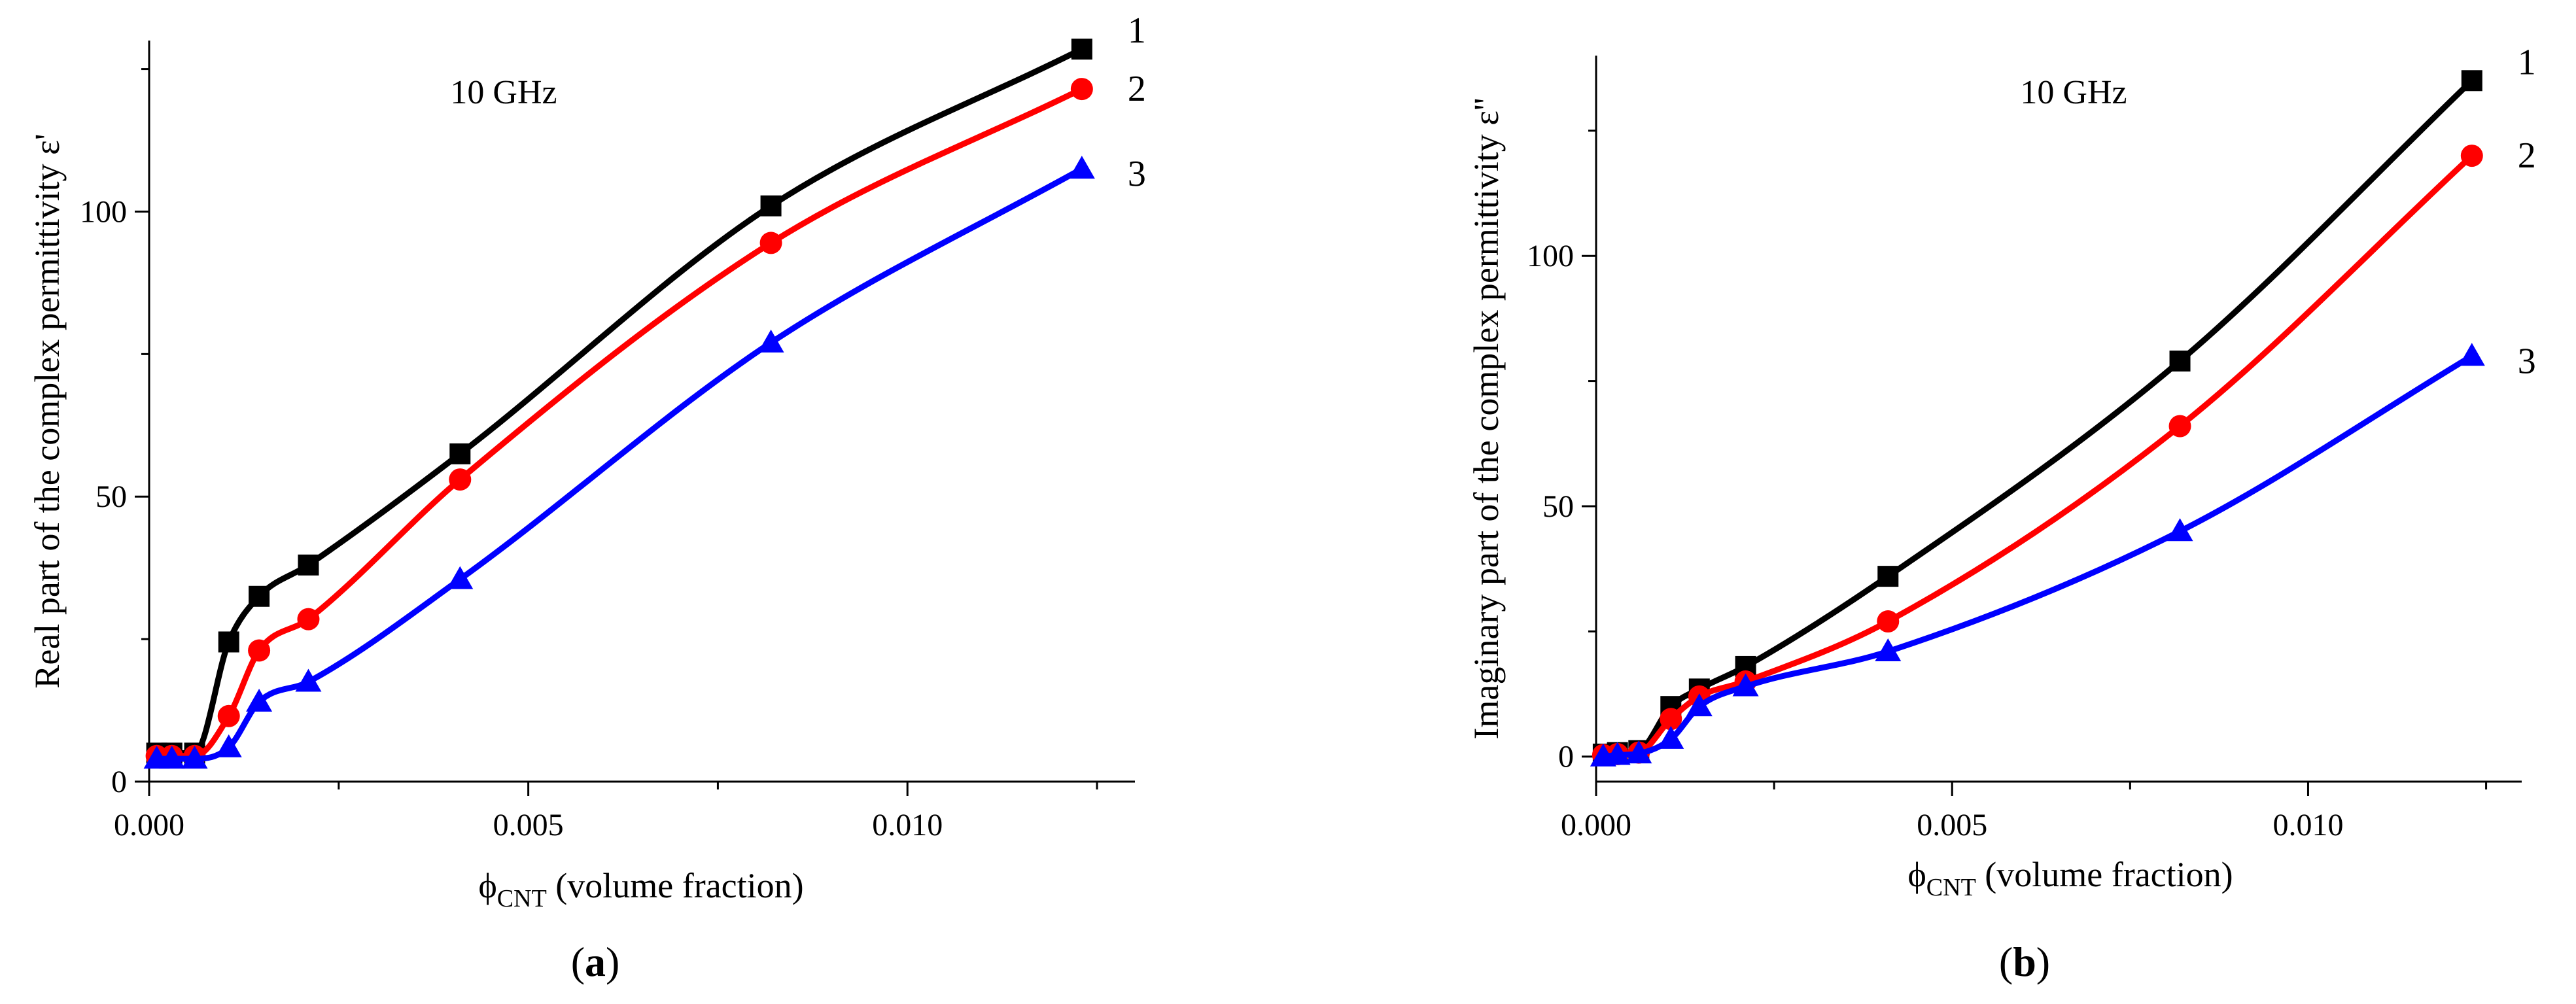 This screenshot has width=2576, height=1004. What do you see at coordinates (2527, 361) in the screenshot?
I see `panel-b-series-3-label: 3` at bounding box center [2527, 361].